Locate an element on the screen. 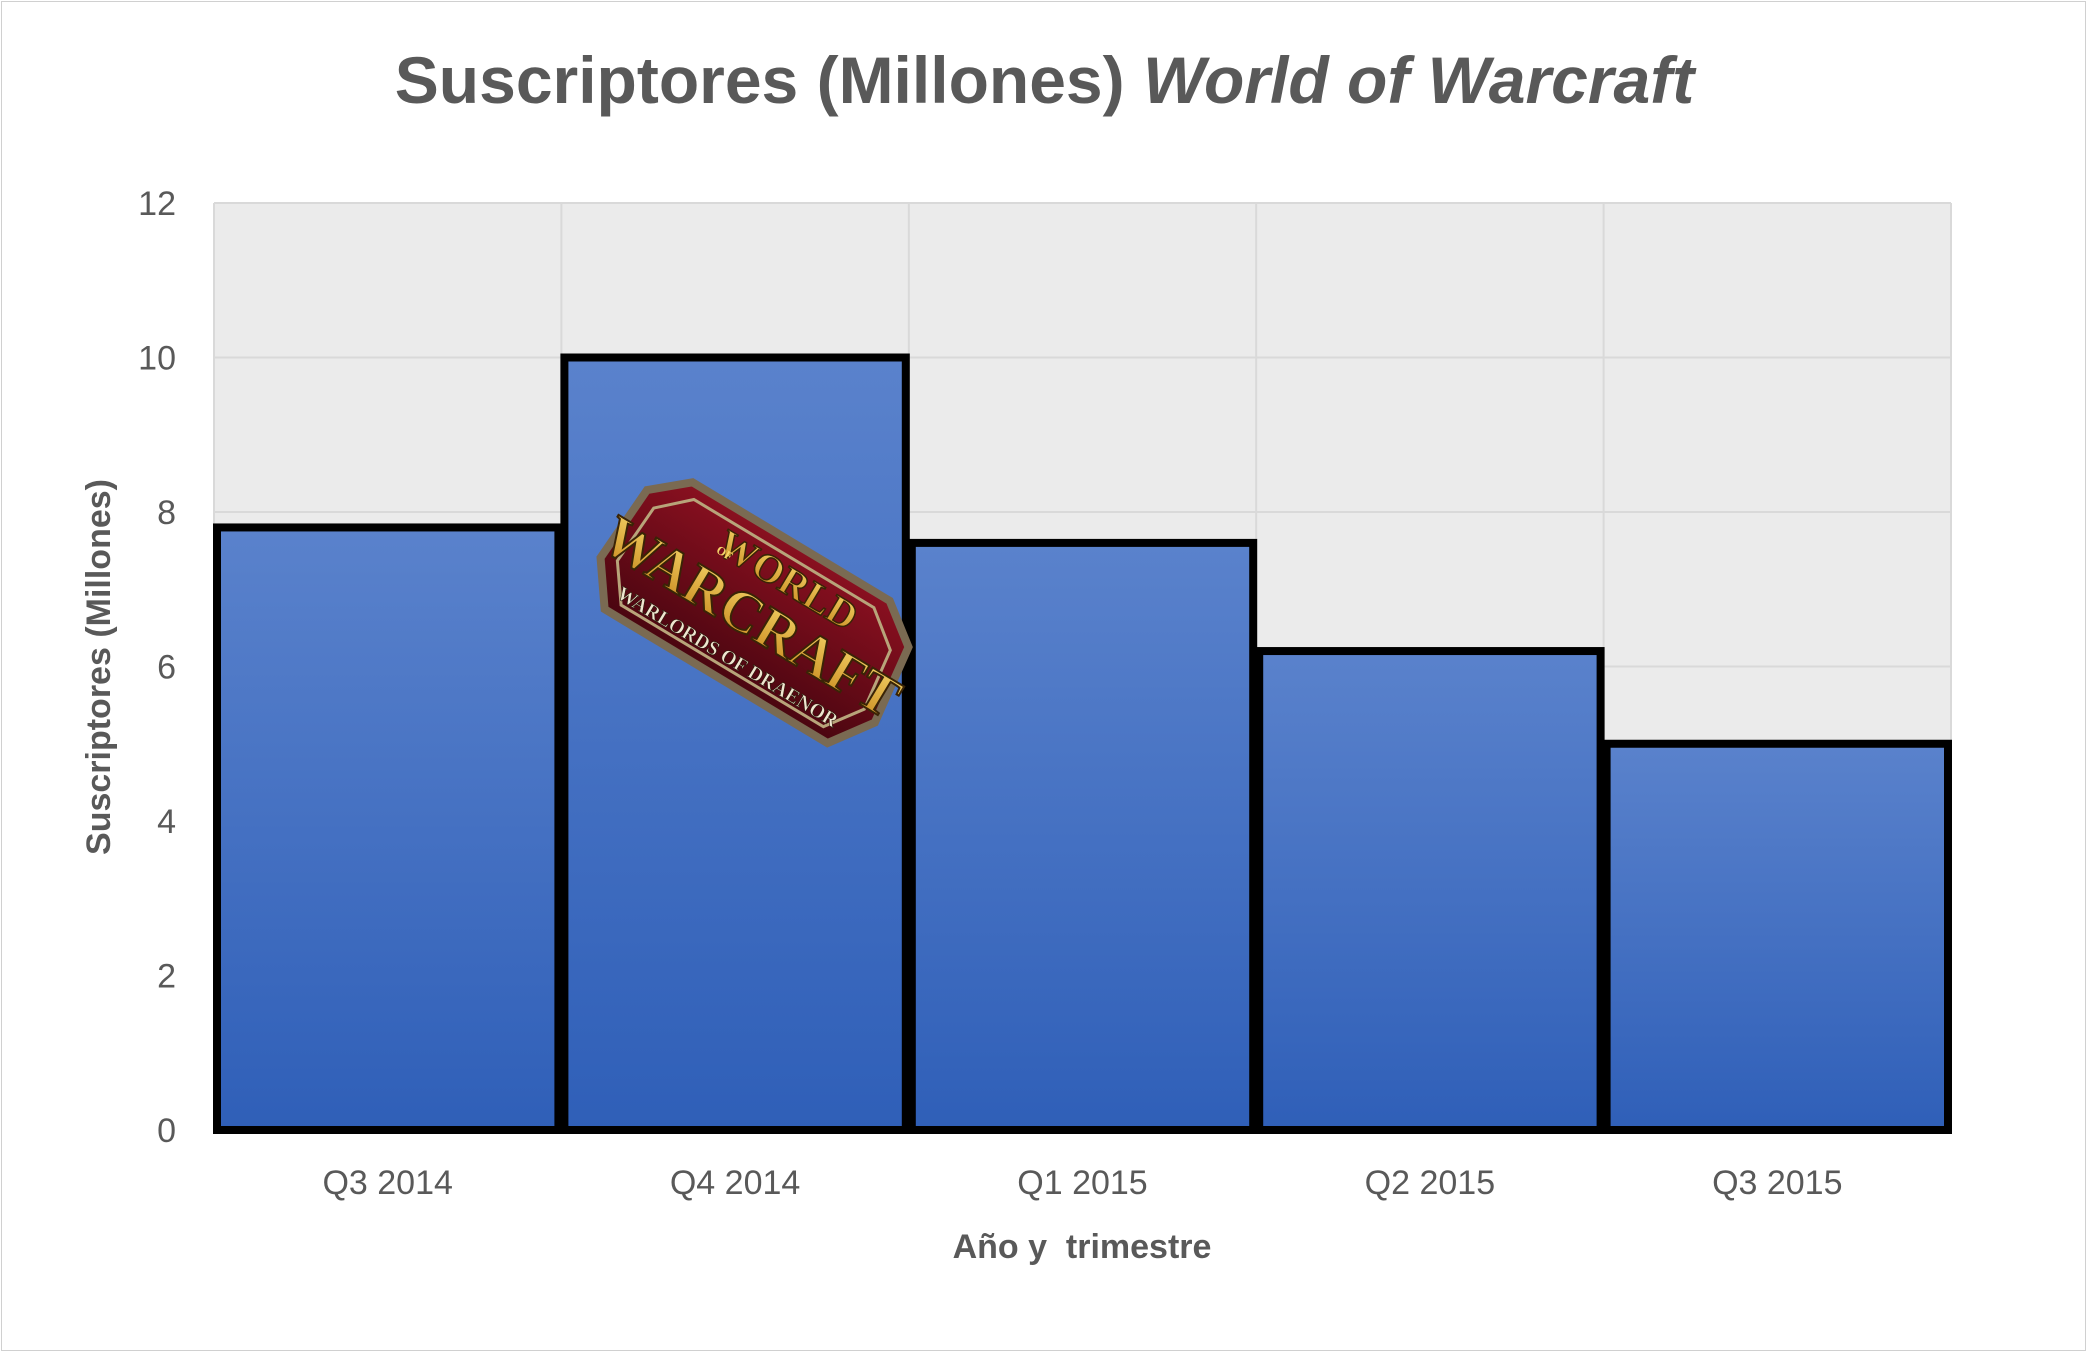 This screenshot has height=1354, width=2089. y-tick-label: 4 is located at coordinates (166, 822).